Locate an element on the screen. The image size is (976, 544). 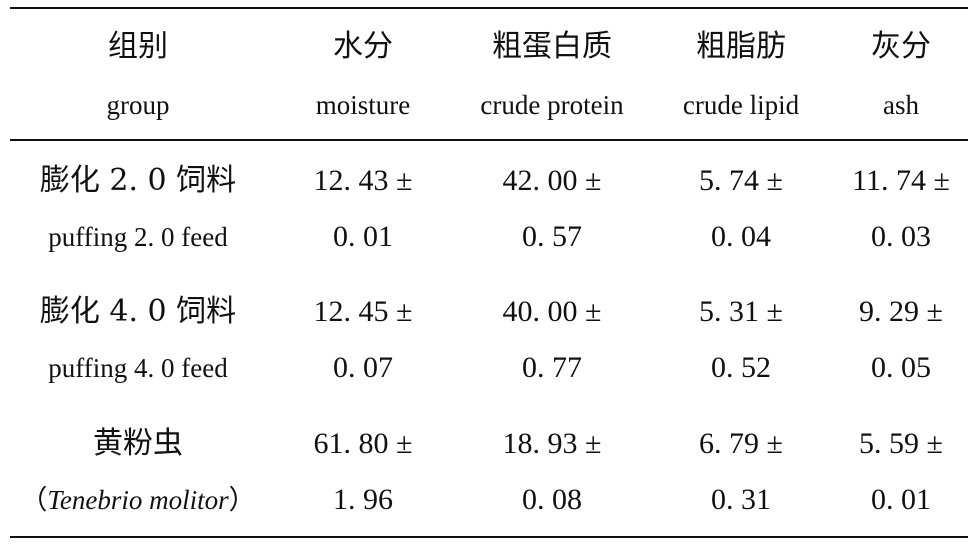
row2-moisture-sd: 0. 07 is located at coordinates (363, 367).